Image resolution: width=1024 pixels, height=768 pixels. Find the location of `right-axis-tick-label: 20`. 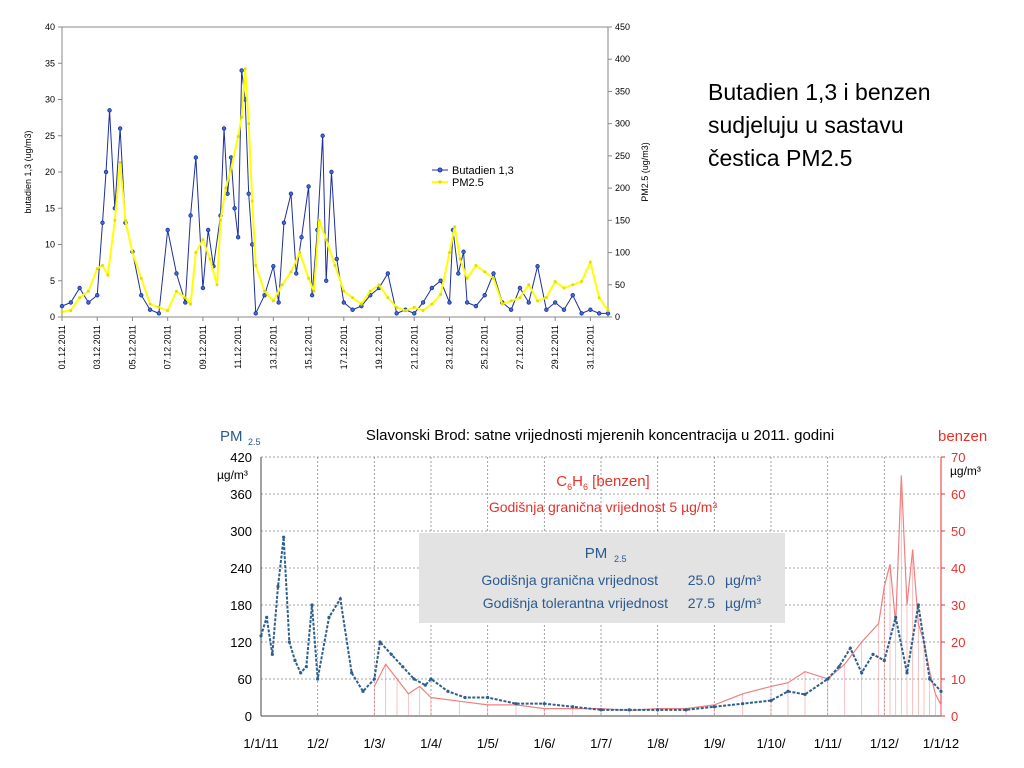

right-axis-tick-label: 20 is located at coordinates (958, 642).